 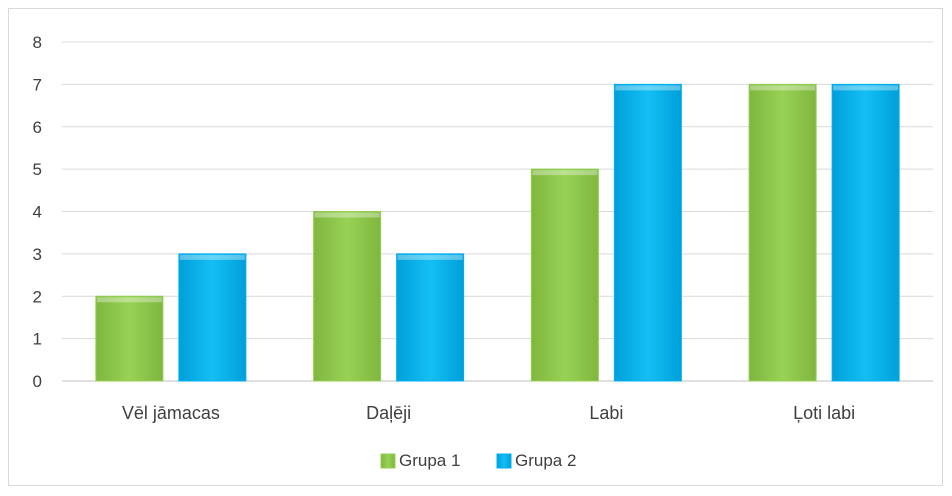 I want to click on y-tick-label: 0, so click(x=37, y=381).